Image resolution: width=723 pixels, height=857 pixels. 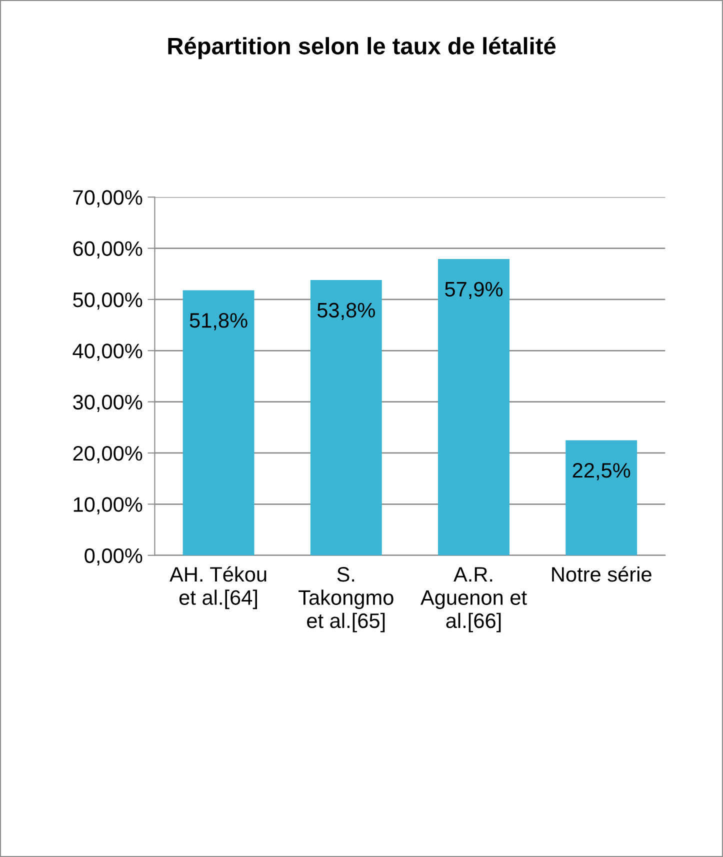 What do you see at coordinates (113, 557) in the screenshot?
I see `y-tick-label: 0,00%` at bounding box center [113, 557].